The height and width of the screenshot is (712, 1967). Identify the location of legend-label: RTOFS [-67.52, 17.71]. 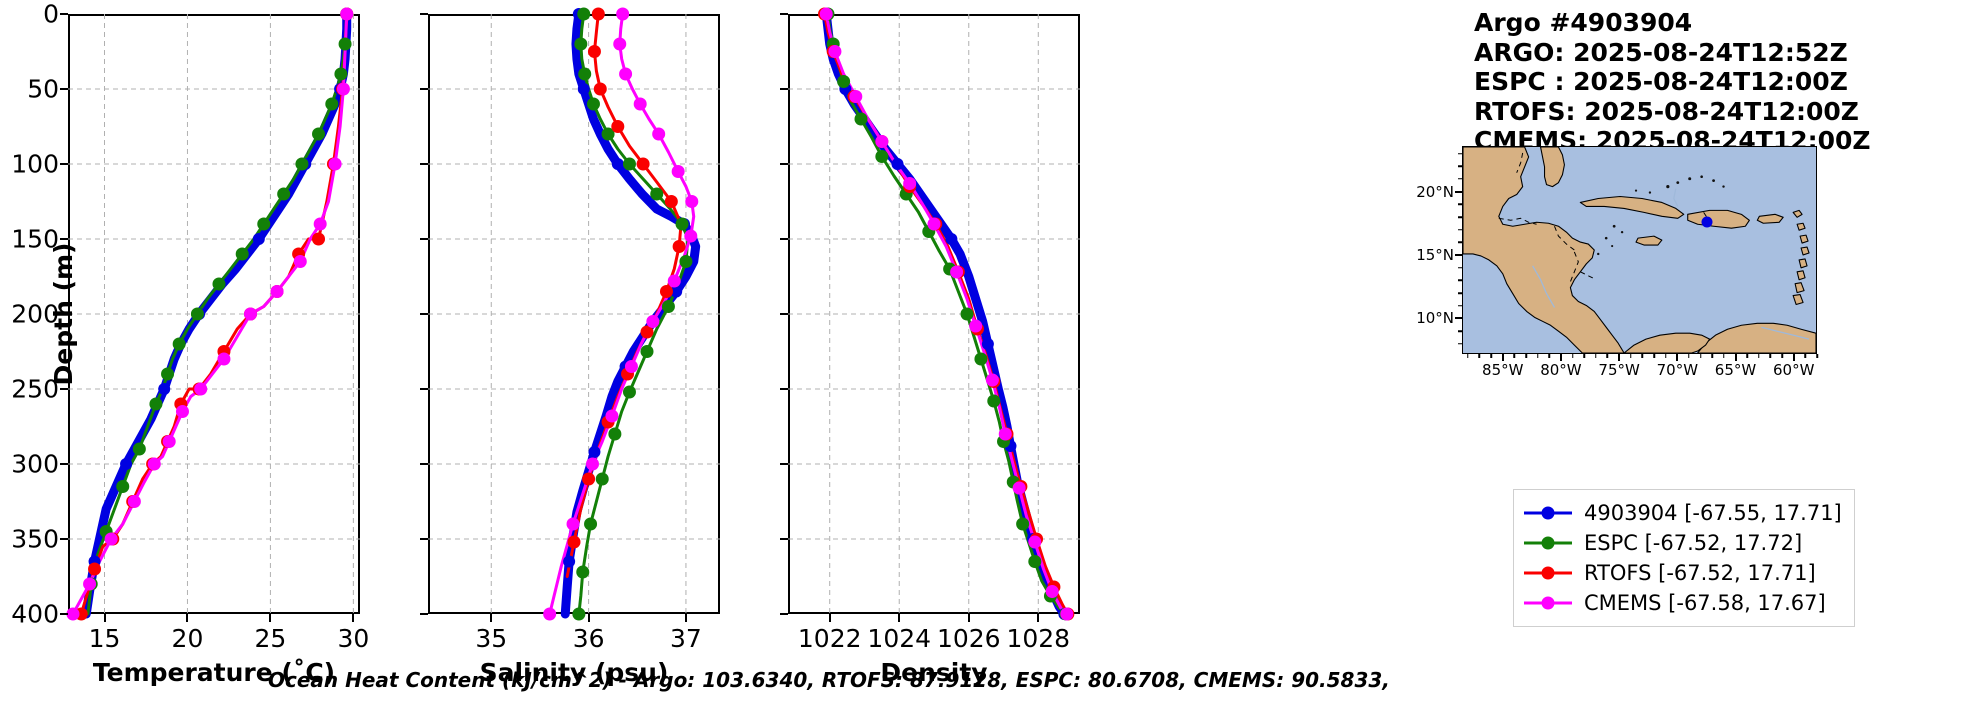
(1700, 573).